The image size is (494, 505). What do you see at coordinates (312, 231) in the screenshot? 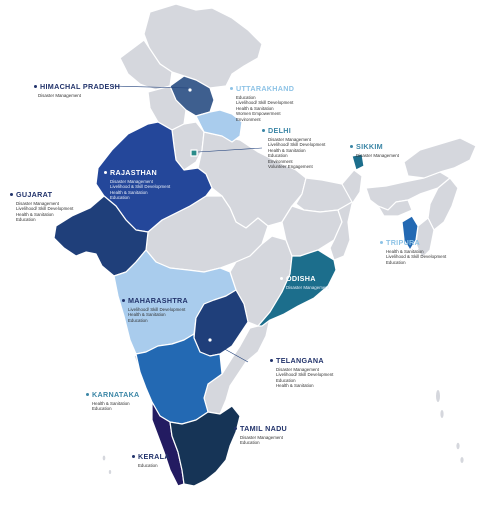
I see `state-jharkhand` at bounding box center [312, 231].